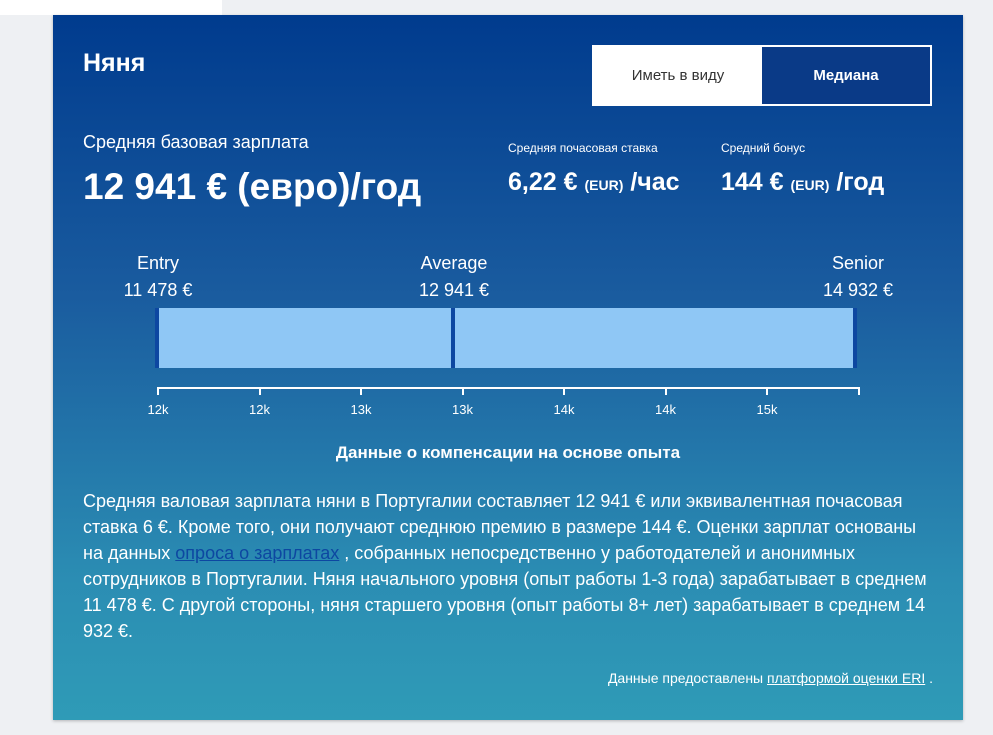 Image resolution: width=993 pixels, height=735 pixels. Describe the element at coordinates (508, 388) in the screenshot. I see `x-axis-line` at that location.